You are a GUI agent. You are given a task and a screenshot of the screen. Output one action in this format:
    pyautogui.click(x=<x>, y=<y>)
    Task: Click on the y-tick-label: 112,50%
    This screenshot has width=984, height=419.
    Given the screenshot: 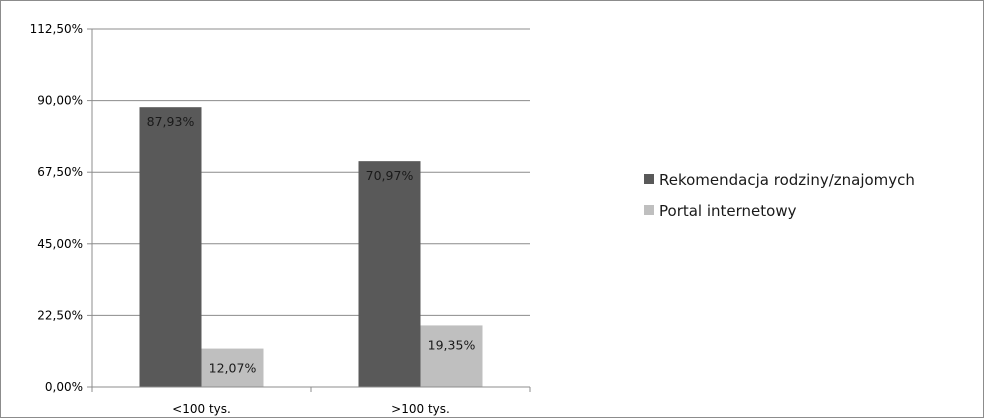 What is the action you would take?
    pyautogui.click(x=56, y=29)
    